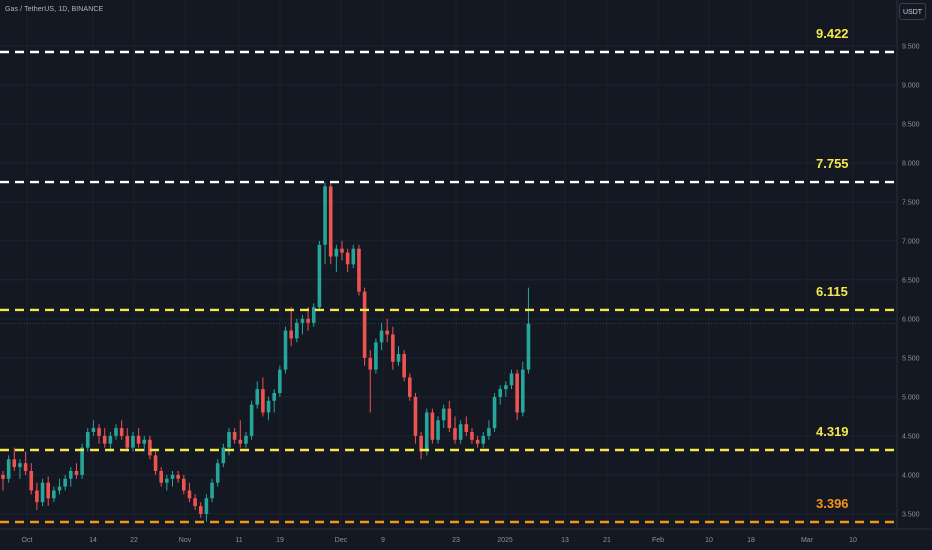 This screenshot has width=932, height=550. What do you see at coordinates (911, 85) in the screenshot?
I see `y-tick-label: 9.000` at bounding box center [911, 85].